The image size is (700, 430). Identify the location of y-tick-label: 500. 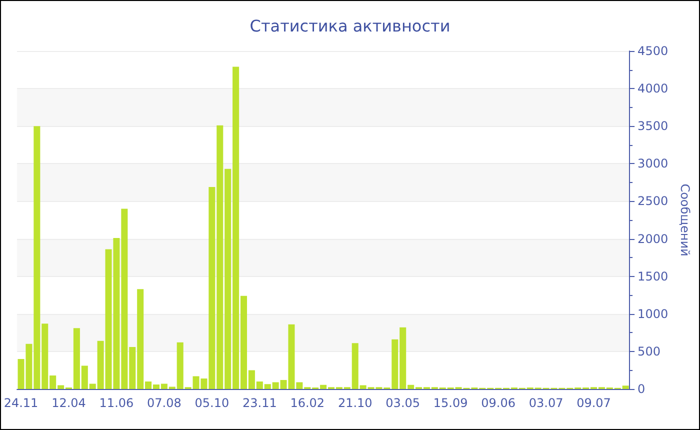
(649, 351).